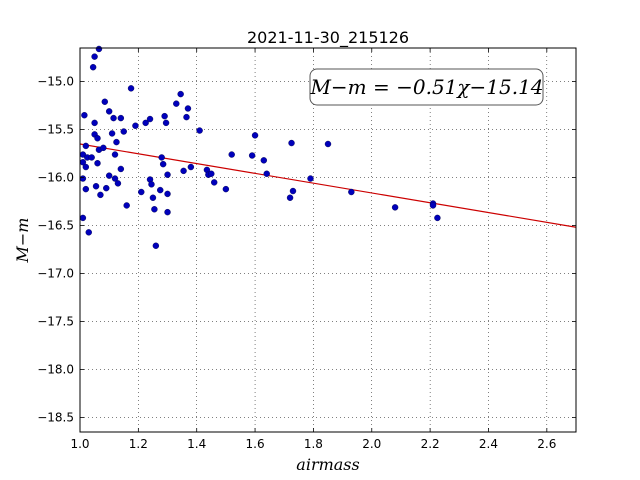 The width and height of the screenshot is (640, 480). What do you see at coordinates (79, 444) in the screenshot?
I see `x-tick-label: 1.0` at bounding box center [79, 444].